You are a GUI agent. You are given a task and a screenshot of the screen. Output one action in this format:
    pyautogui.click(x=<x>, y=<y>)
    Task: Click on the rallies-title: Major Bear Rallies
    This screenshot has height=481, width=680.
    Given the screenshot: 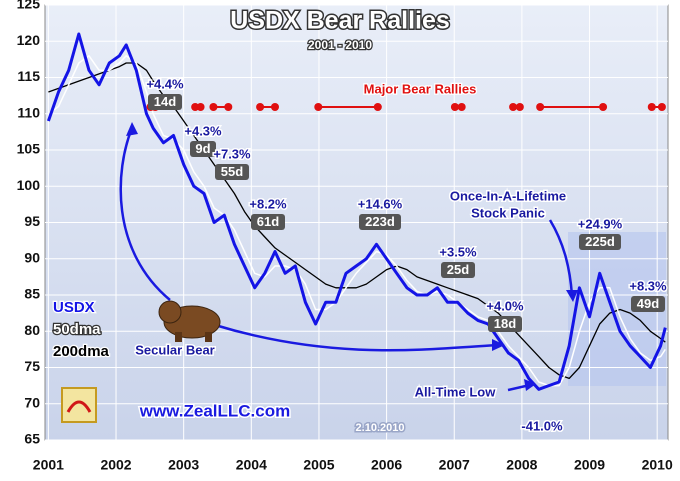 What is the action you would take?
    pyautogui.click(x=420, y=88)
    